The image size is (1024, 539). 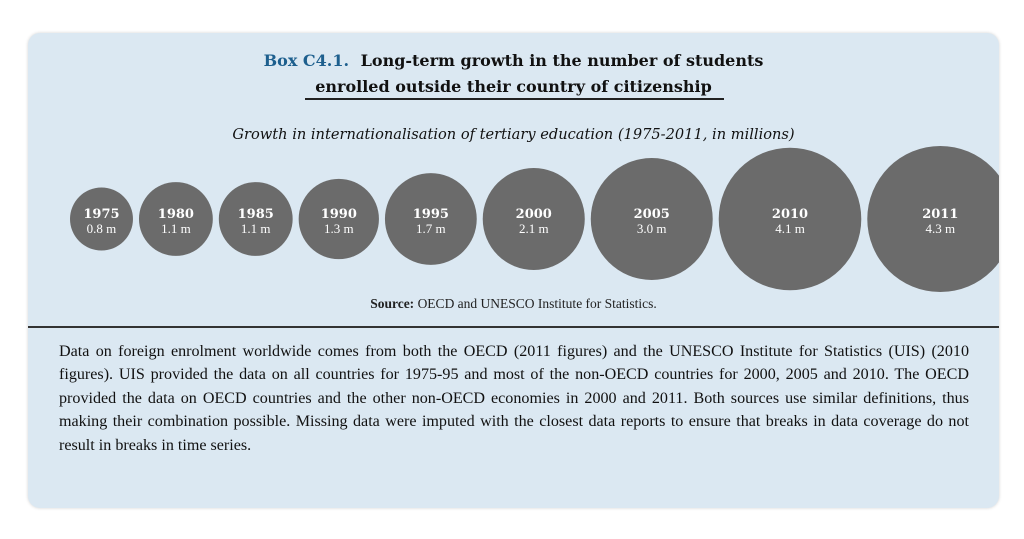 What do you see at coordinates (176, 214) in the screenshot?
I see `bubble-year-label: 1980` at bounding box center [176, 214].